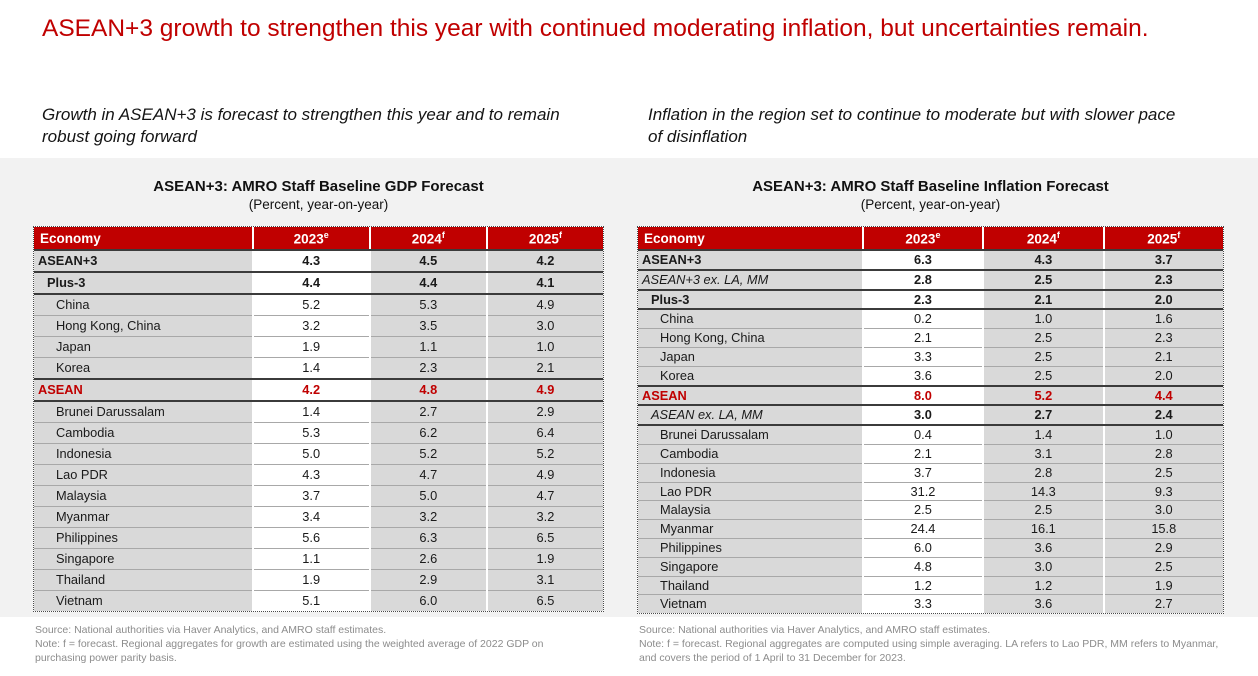 This screenshot has height=676, width=1258. I want to click on value-cell: 3.7, so click(922, 472).